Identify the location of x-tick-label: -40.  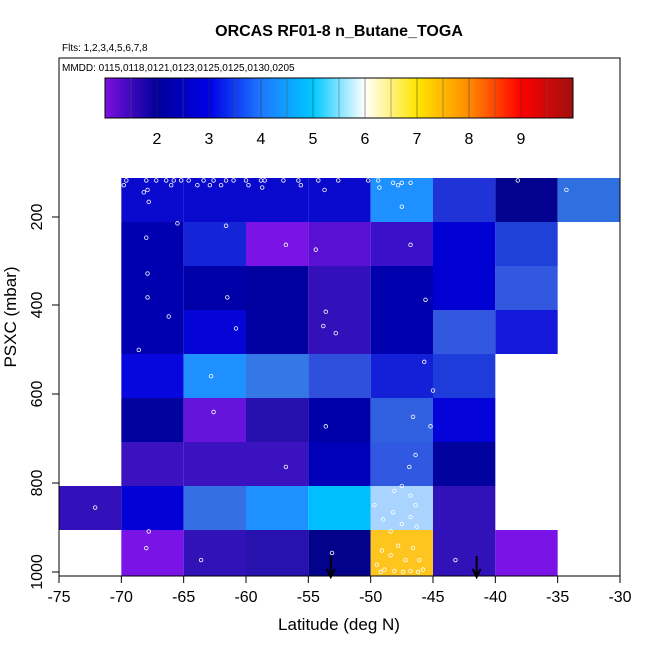
(495, 597).